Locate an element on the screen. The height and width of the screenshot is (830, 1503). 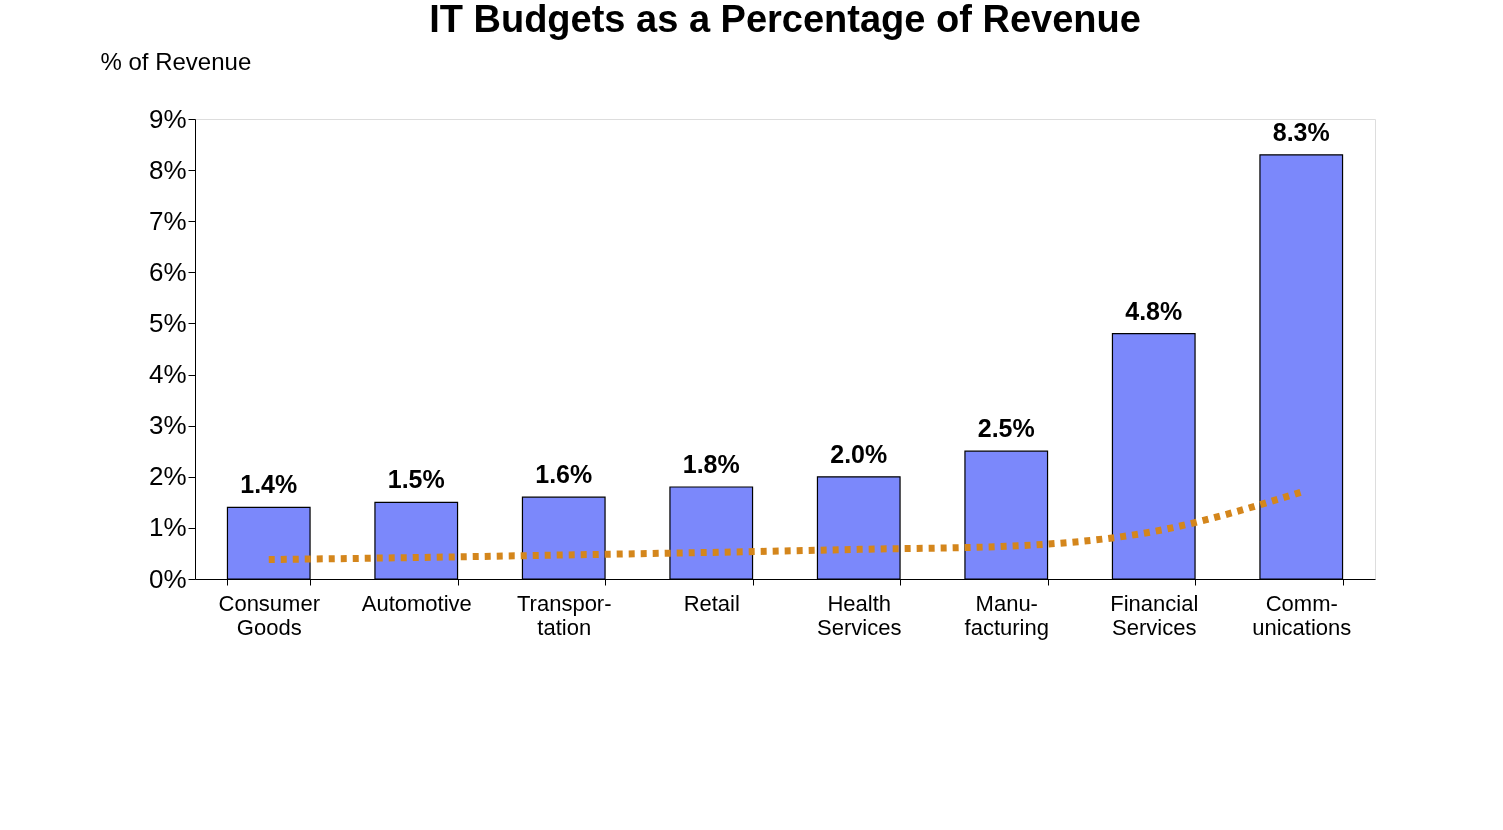
x-tick-label: Consumer Goods is located at coordinates (269, 615).